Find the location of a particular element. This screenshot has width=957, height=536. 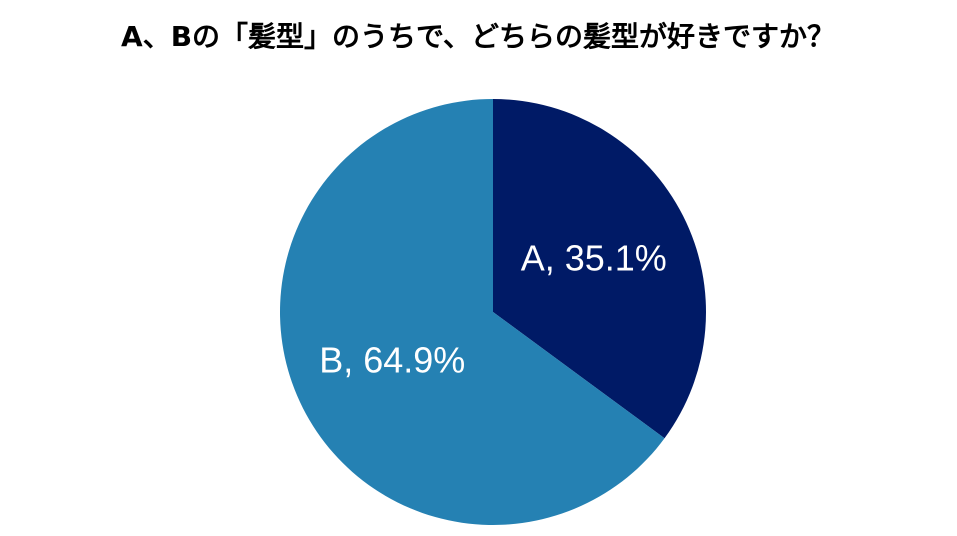

pie-slice is located at coordinates (599, 269).